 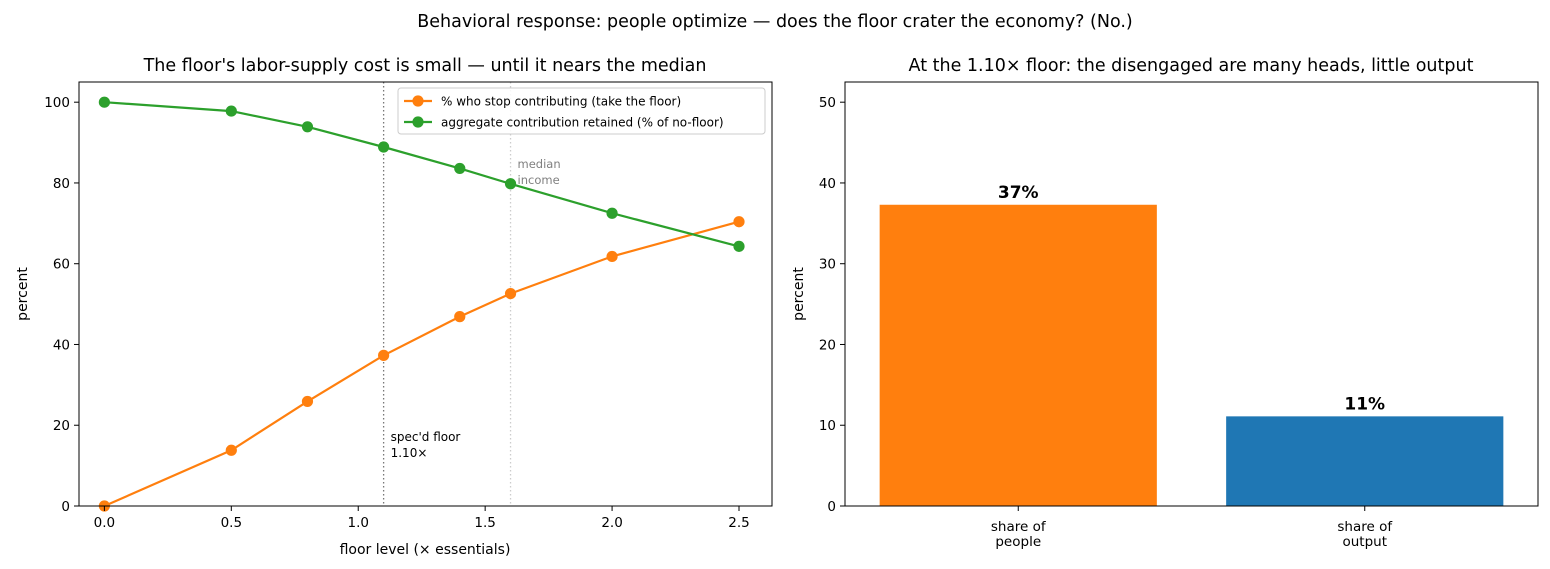 What do you see at coordinates (1018, 193) in the screenshot?
I see `bar-value-label: 37%` at bounding box center [1018, 193].